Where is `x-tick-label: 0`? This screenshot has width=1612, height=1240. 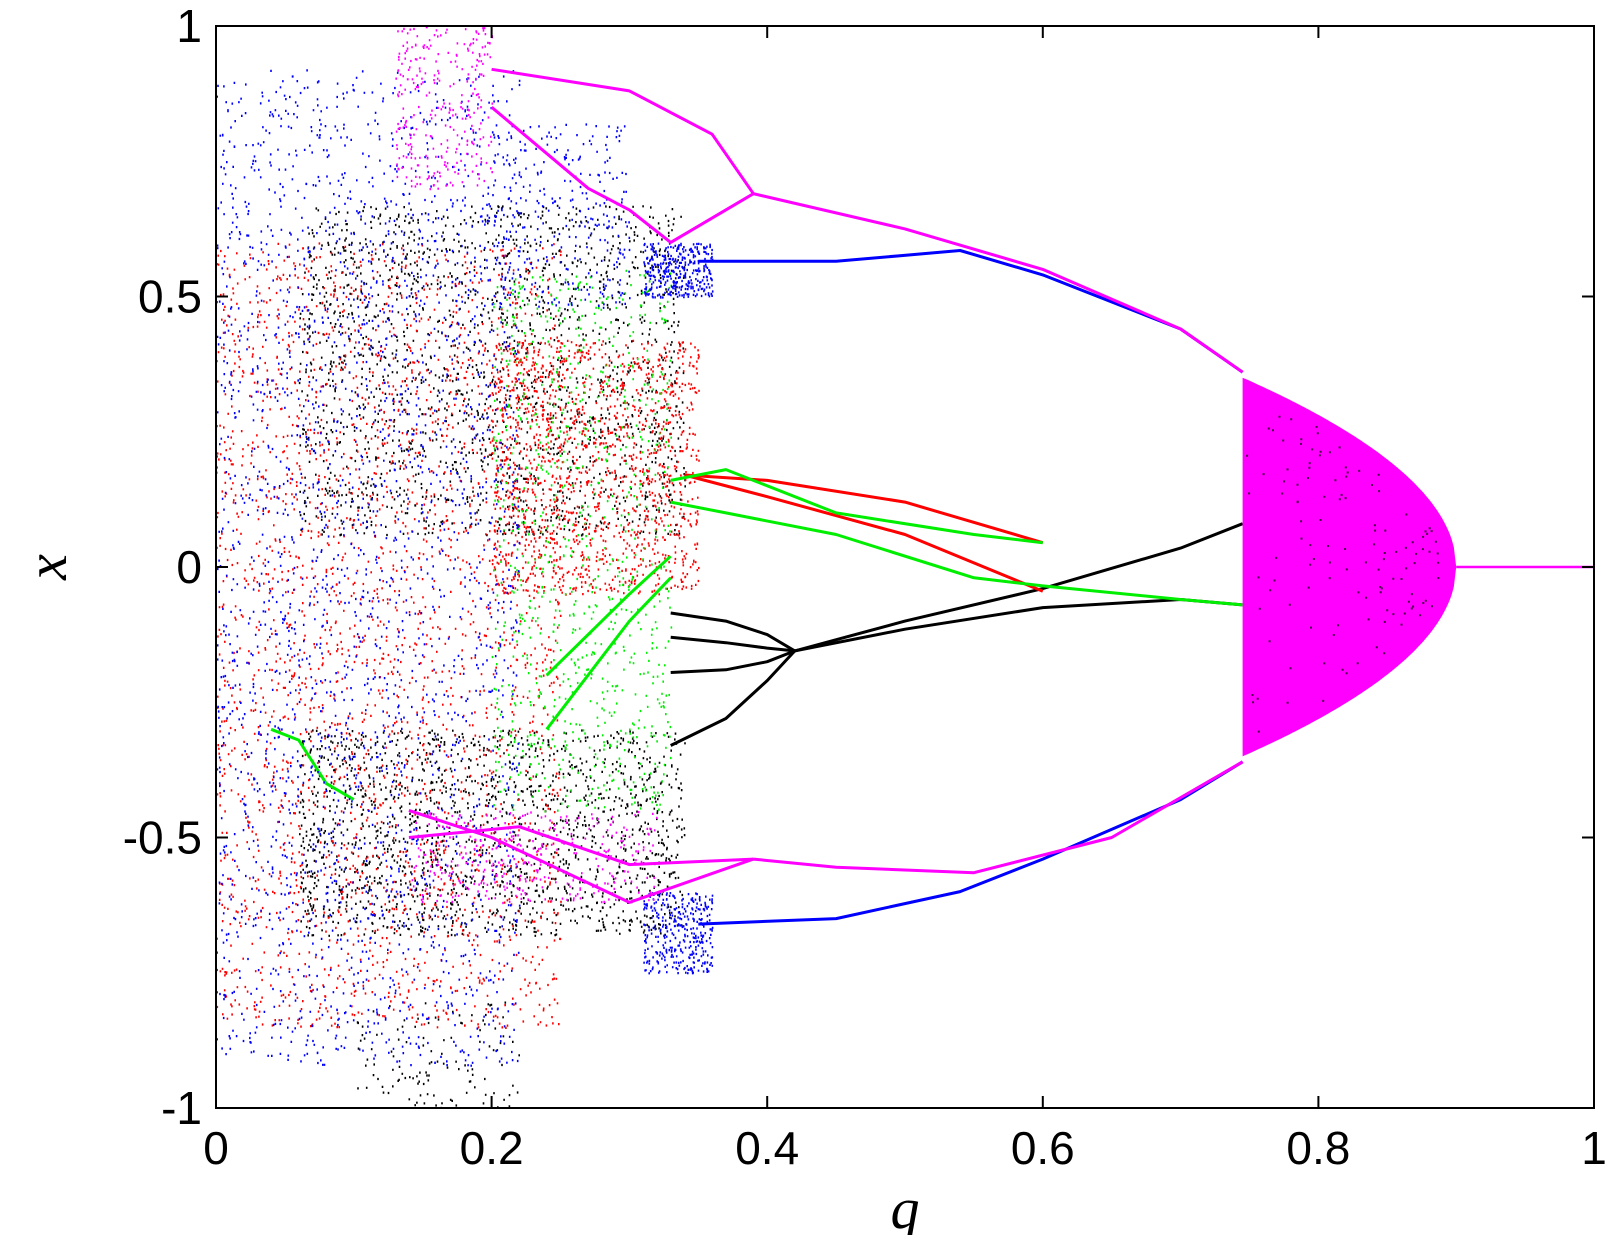 x-tick-label: 0 is located at coordinates (216, 1148).